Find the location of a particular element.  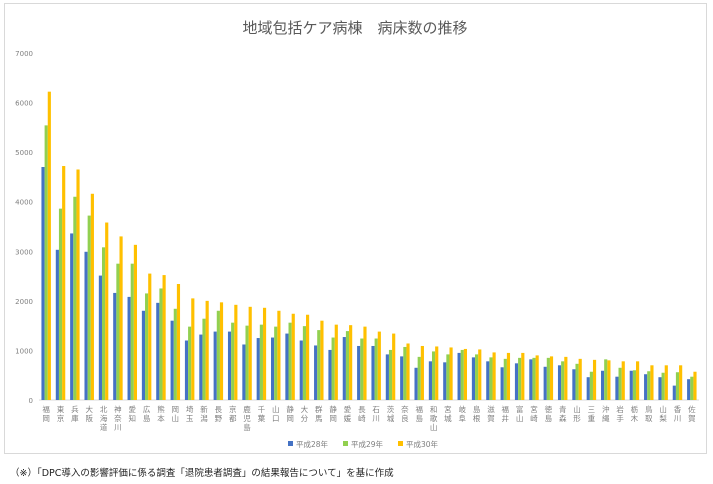

x-tick-label: 福岡 is located at coordinates (46, 414).